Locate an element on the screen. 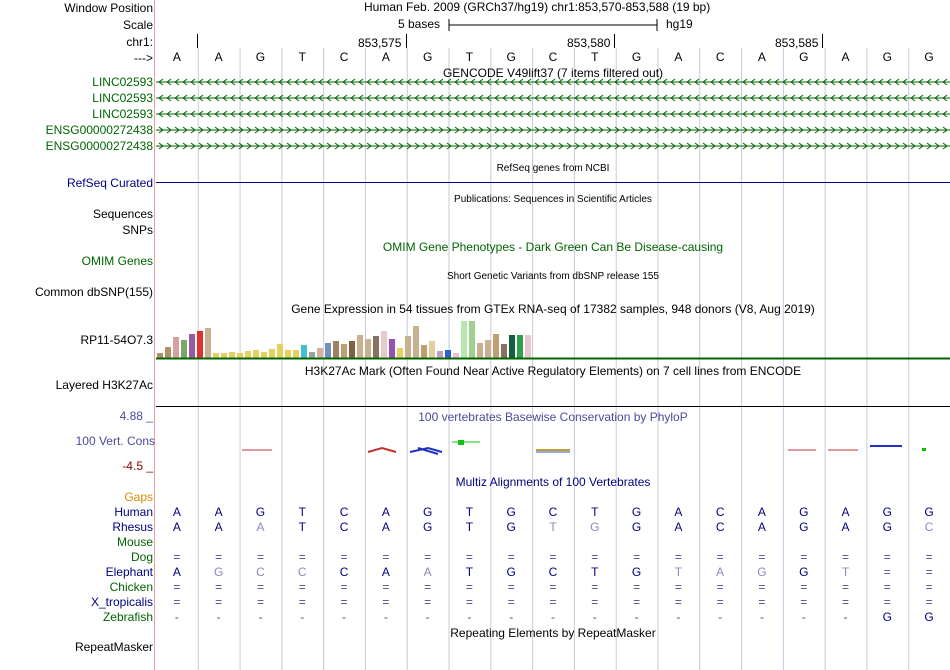  reference-base: T is located at coordinates (469, 57).